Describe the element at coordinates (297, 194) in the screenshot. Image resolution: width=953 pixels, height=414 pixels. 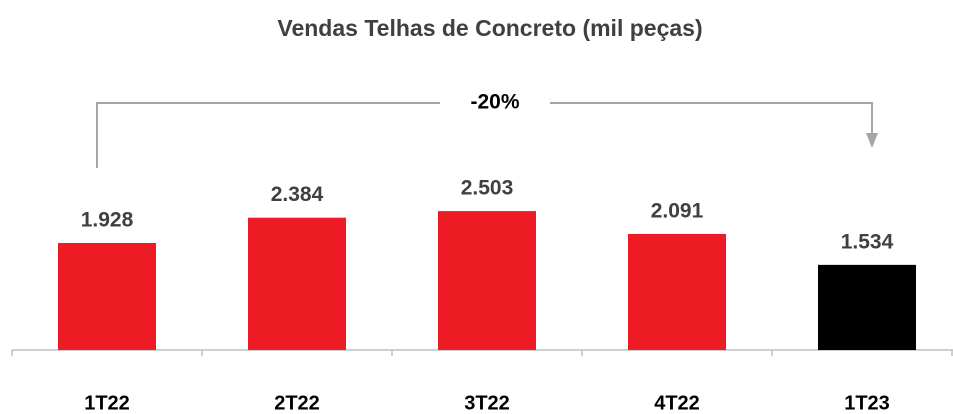
I see `data-label: 2.384` at that location.